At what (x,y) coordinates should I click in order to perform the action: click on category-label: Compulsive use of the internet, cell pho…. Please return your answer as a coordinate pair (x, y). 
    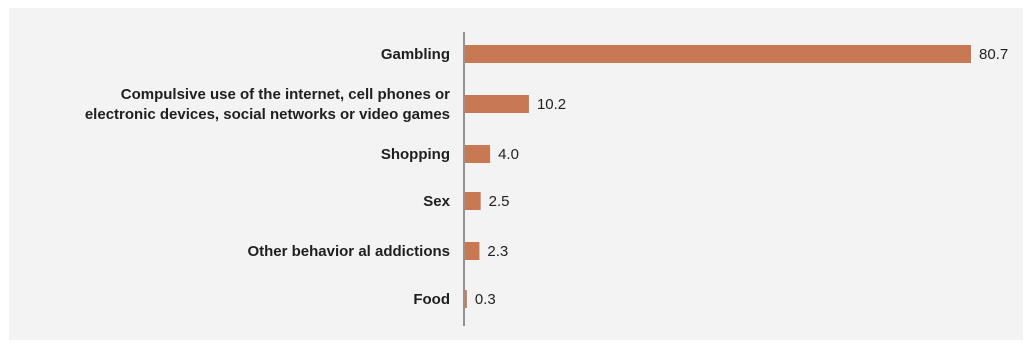
    Looking at the image, I should click on (285, 94).